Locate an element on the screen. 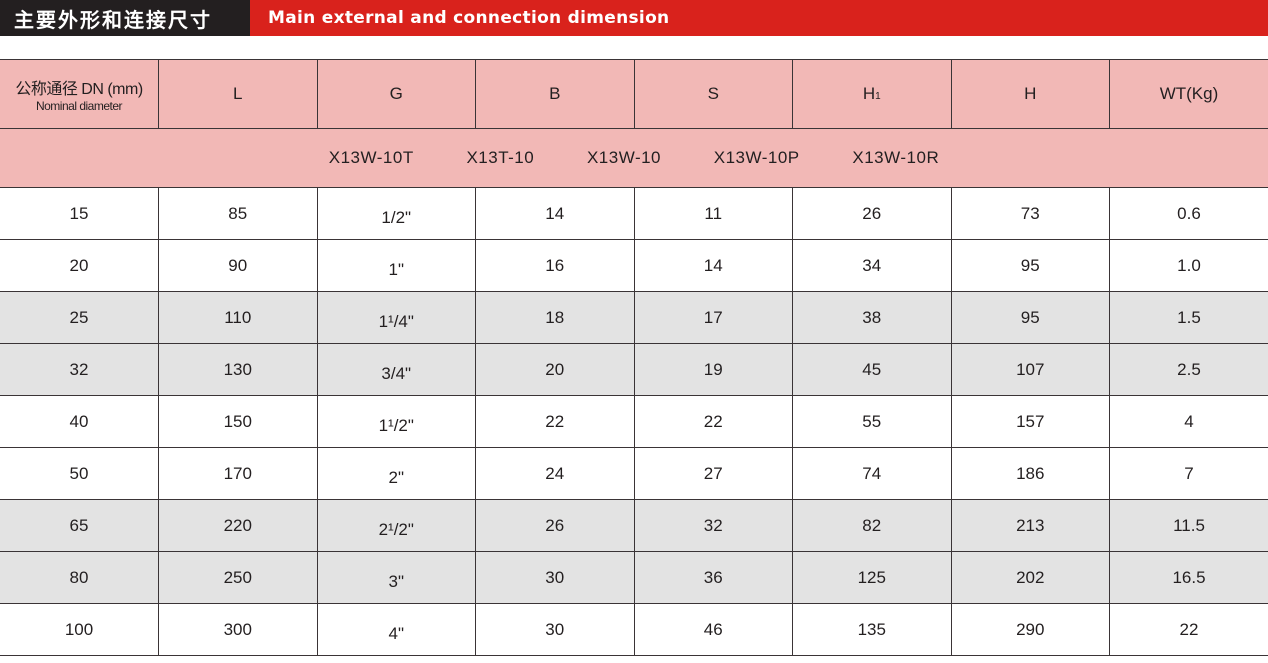 The height and width of the screenshot is (663, 1268). model-label: X13W-10 is located at coordinates (624, 157).